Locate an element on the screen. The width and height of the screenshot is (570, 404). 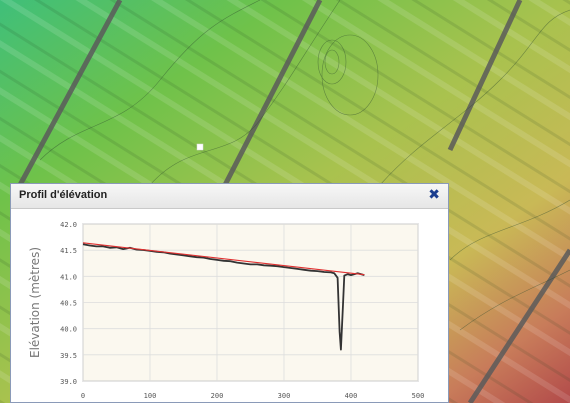
panel-titlebar: Profil d'élévation ✖ is located at coordinates (229, 196).